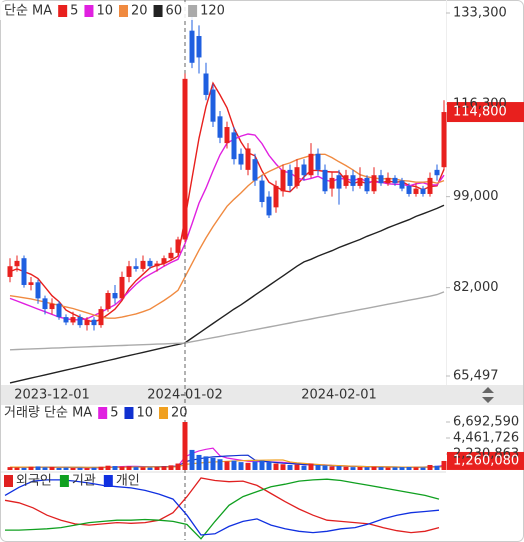 The width and height of the screenshot is (524, 542). Describe the element at coordinates (34, 481) in the screenshot. I see `legend-label: 외국인` at that location.